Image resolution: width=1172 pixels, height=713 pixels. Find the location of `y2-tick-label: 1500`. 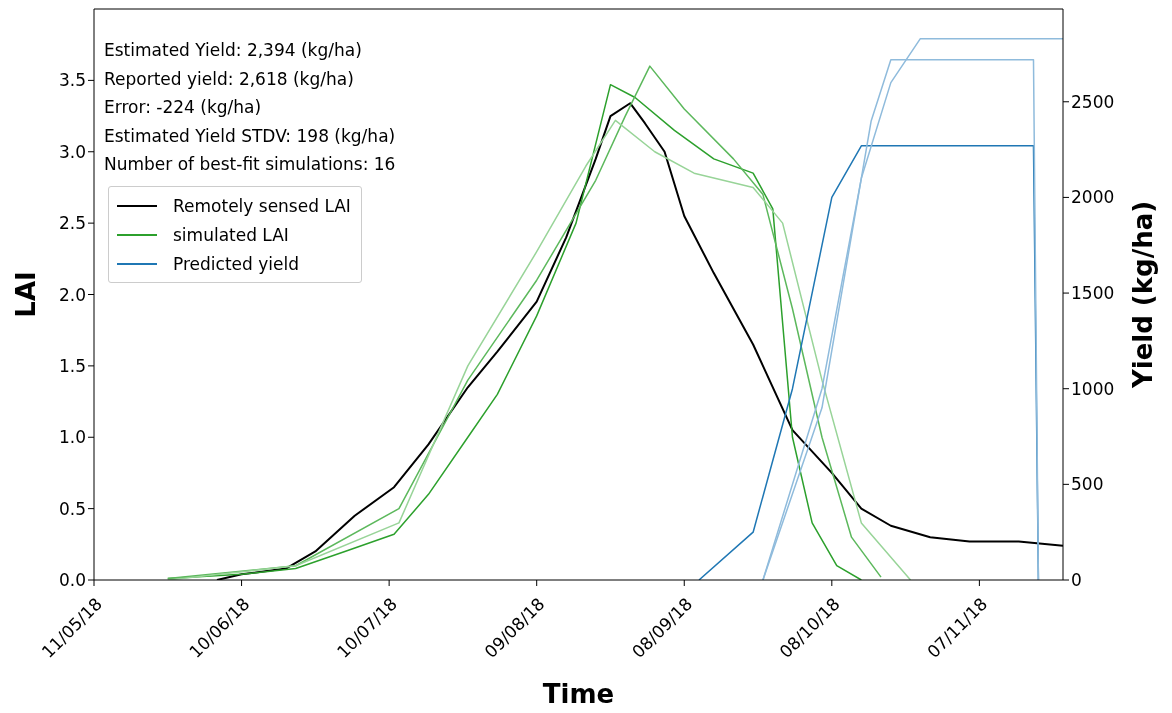

y2-tick-label: 1500 is located at coordinates (1093, 293).